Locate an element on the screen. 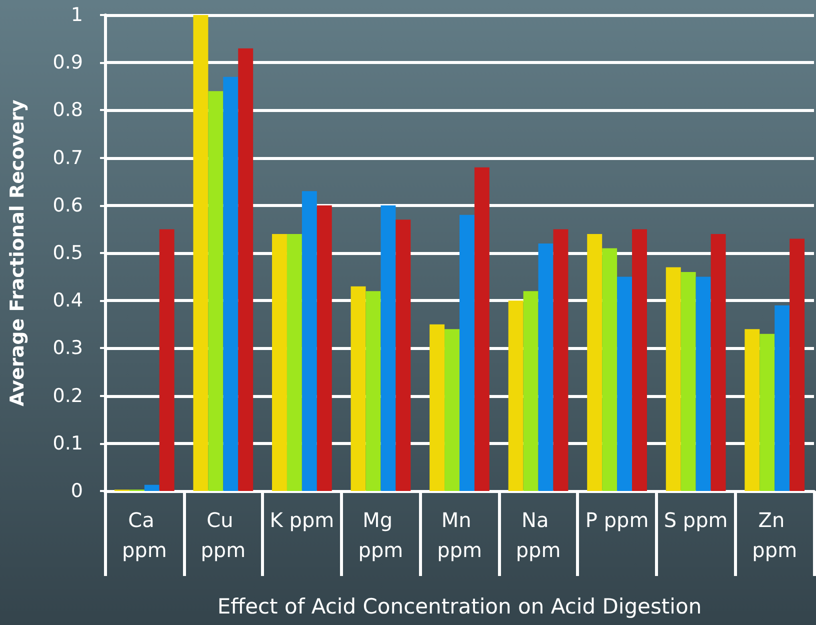 The width and height of the screenshot is (816, 625). y-tick-label: 0.7 is located at coordinates (67, 157).